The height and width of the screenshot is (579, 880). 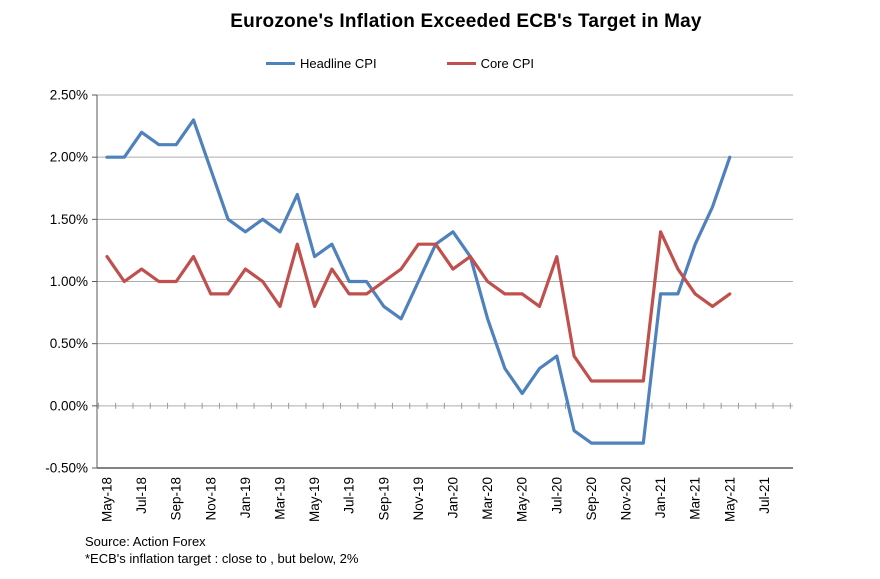 I want to click on chart-legend: Headline CPI Core CPI, so click(x=400, y=63).